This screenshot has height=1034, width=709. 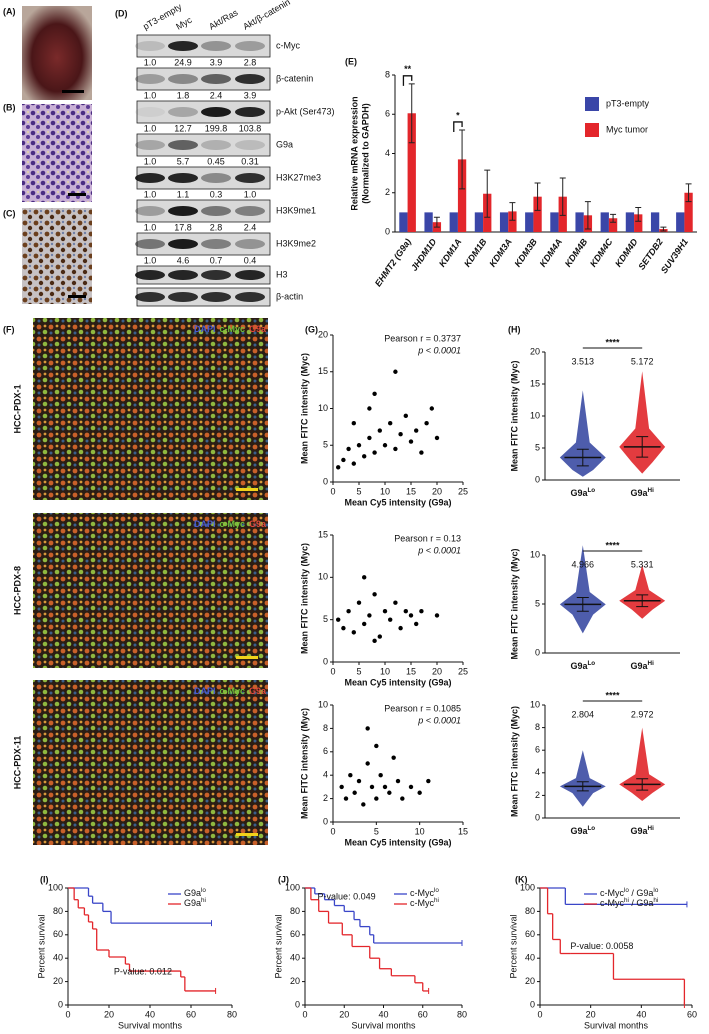 I want to click on stain-labels: DAPI c-Myc G9a, so click(x=230, y=329).